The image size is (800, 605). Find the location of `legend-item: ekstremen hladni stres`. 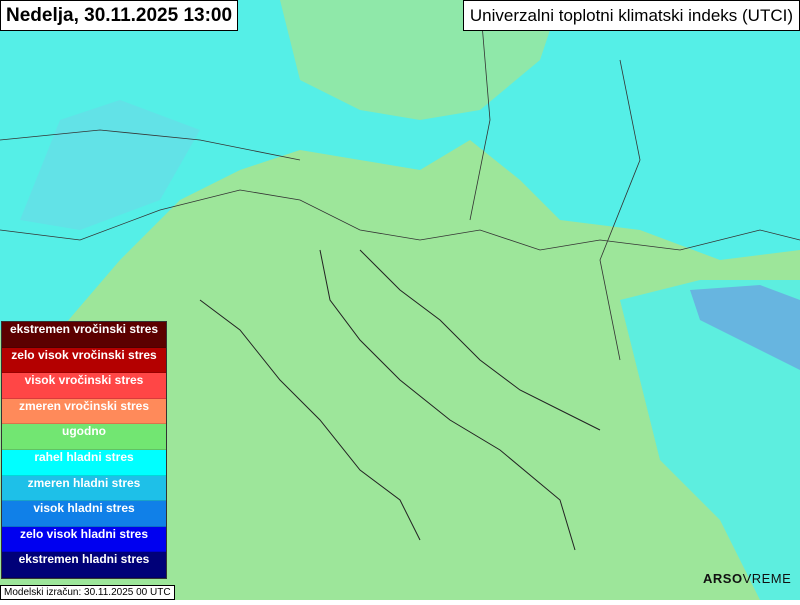

legend-item: ekstremen hladni stres is located at coordinates (84, 565).